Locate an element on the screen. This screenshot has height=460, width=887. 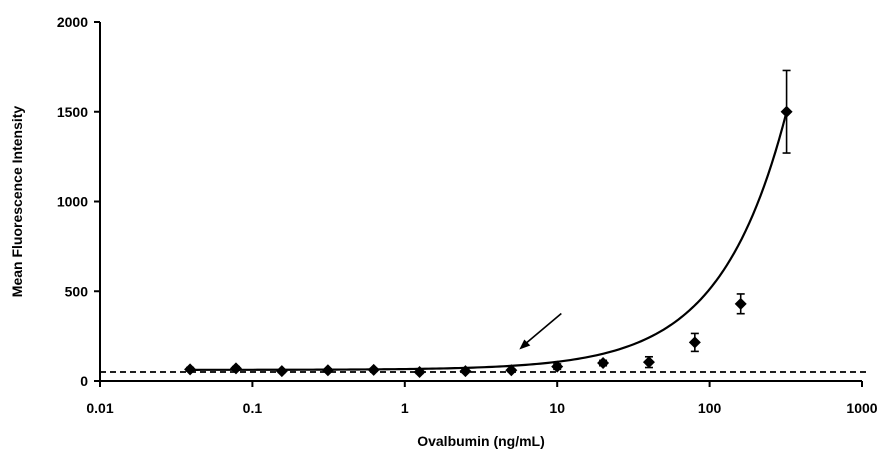
annotation-arrow-head is located at coordinates (525, 344).